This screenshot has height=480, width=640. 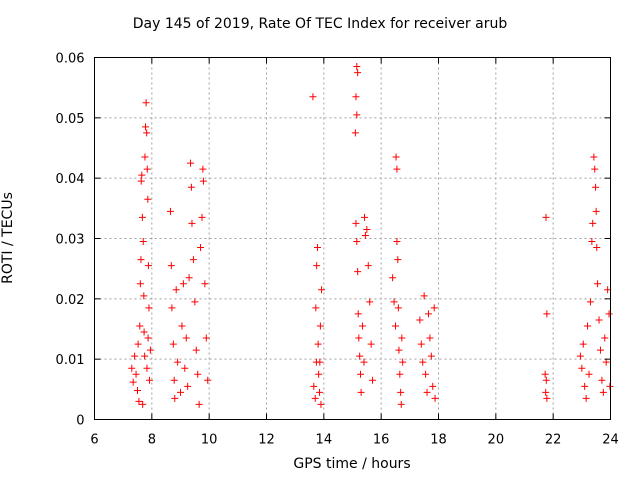 What do you see at coordinates (70, 179) in the screenshot?
I see `y-tick-label: 0.04` at bounding box center [70, 179].